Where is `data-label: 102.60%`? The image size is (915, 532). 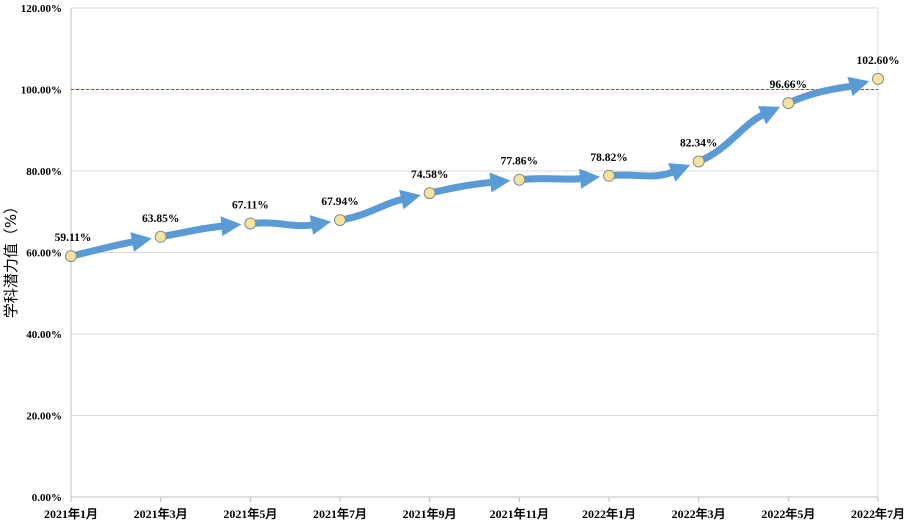
data-label: 102.60% is located at coordinates (877, 61).